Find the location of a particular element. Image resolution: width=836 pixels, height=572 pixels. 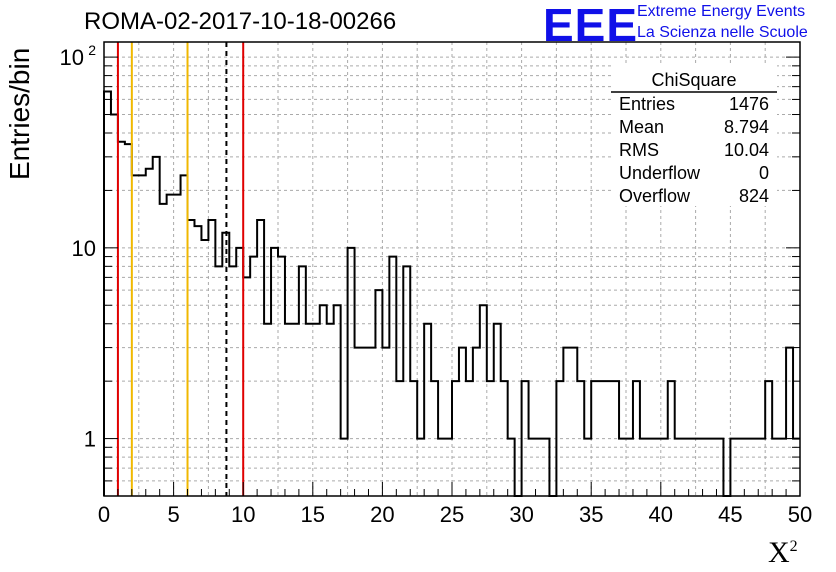

stats-row-label: Mean is located at coordinates (641, 127).